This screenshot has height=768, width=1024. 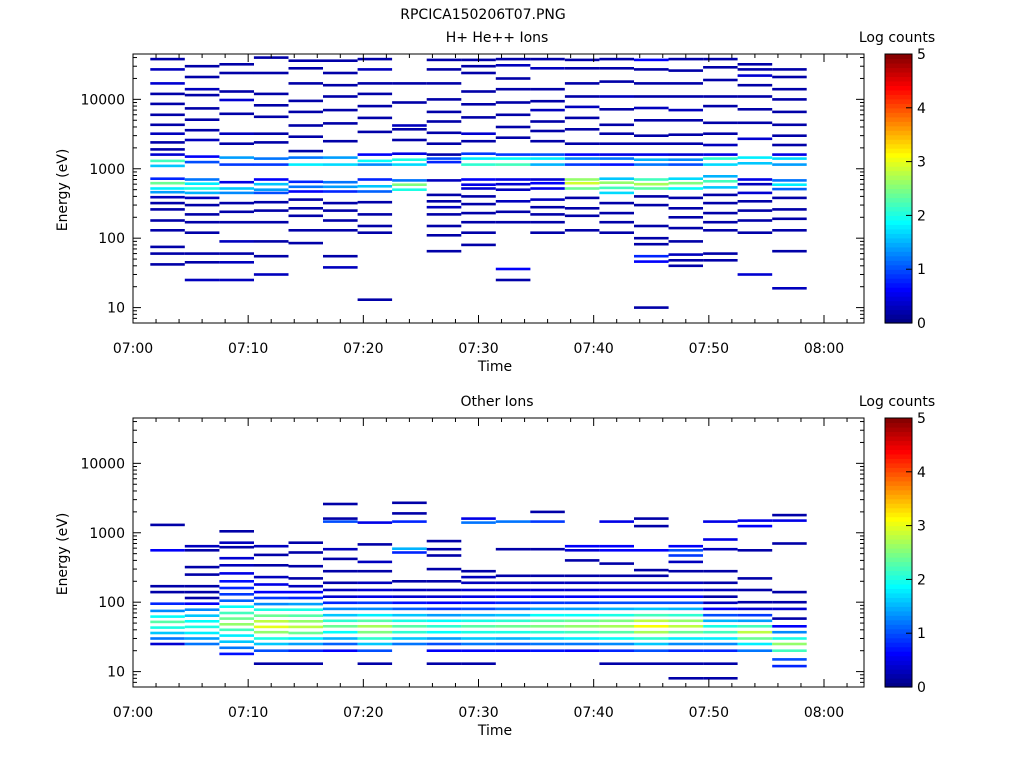 I want to click on y-tick-label: 1000, so click(x=107, y=534).